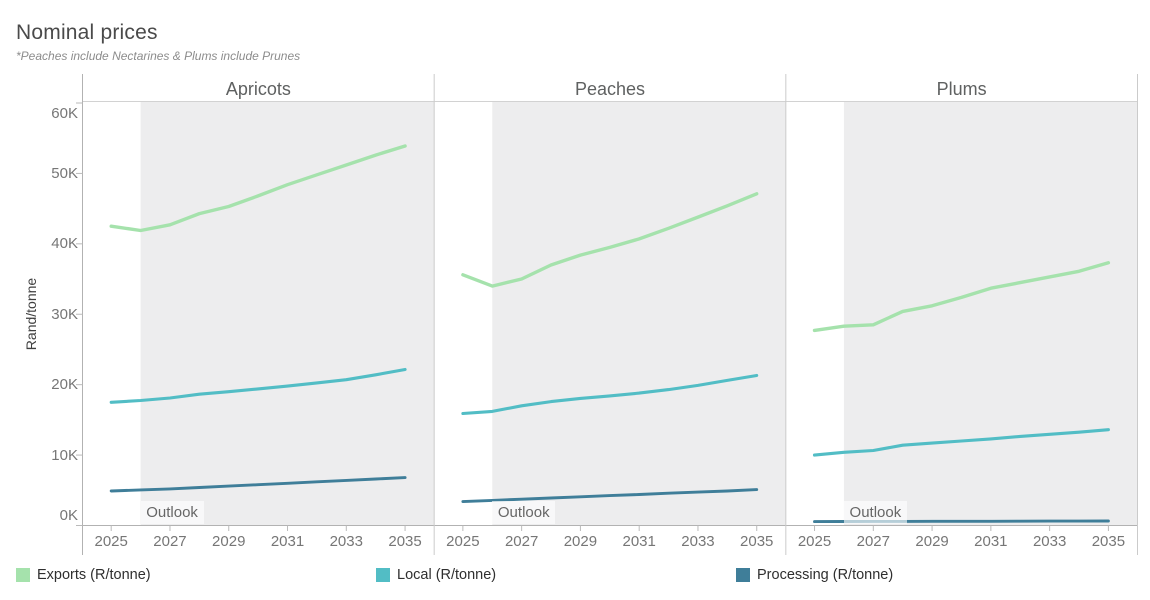  I want to click on legend-item-processing: Processing (R/tonne), so click(814, 575).